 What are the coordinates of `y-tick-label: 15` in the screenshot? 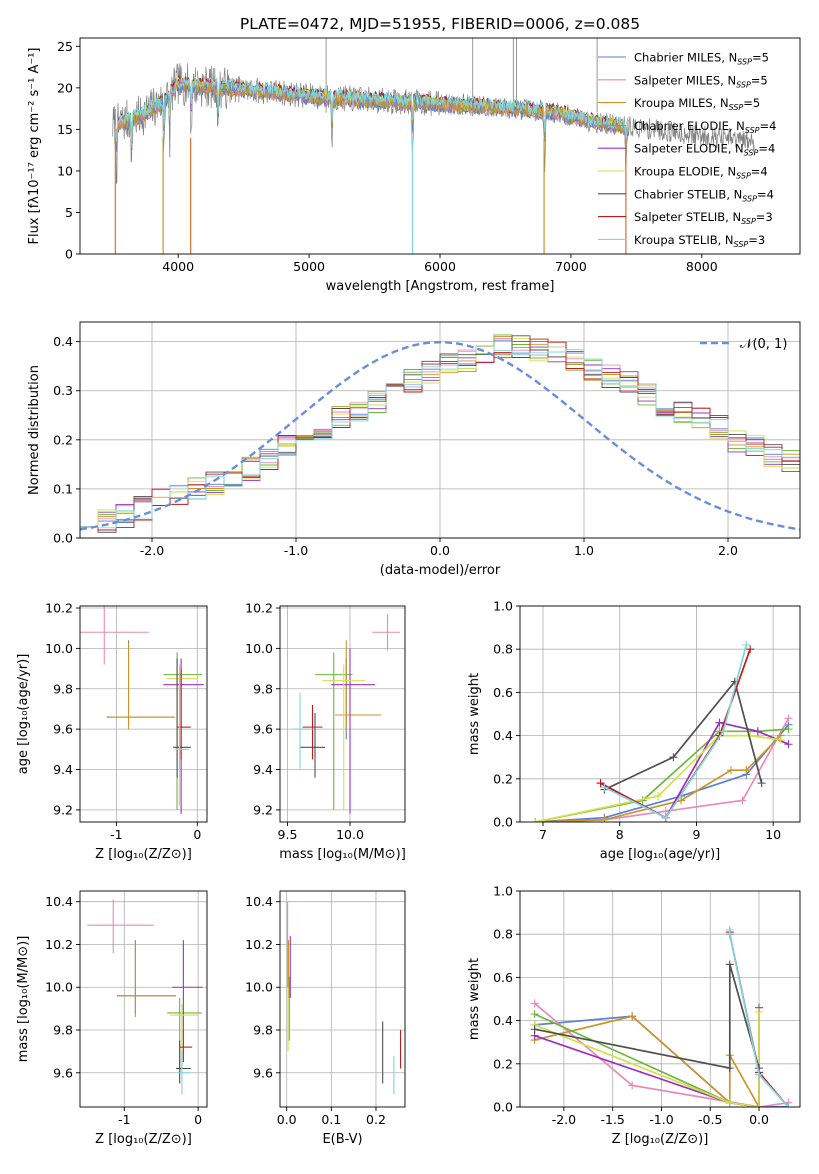 It's located at (65, 129).